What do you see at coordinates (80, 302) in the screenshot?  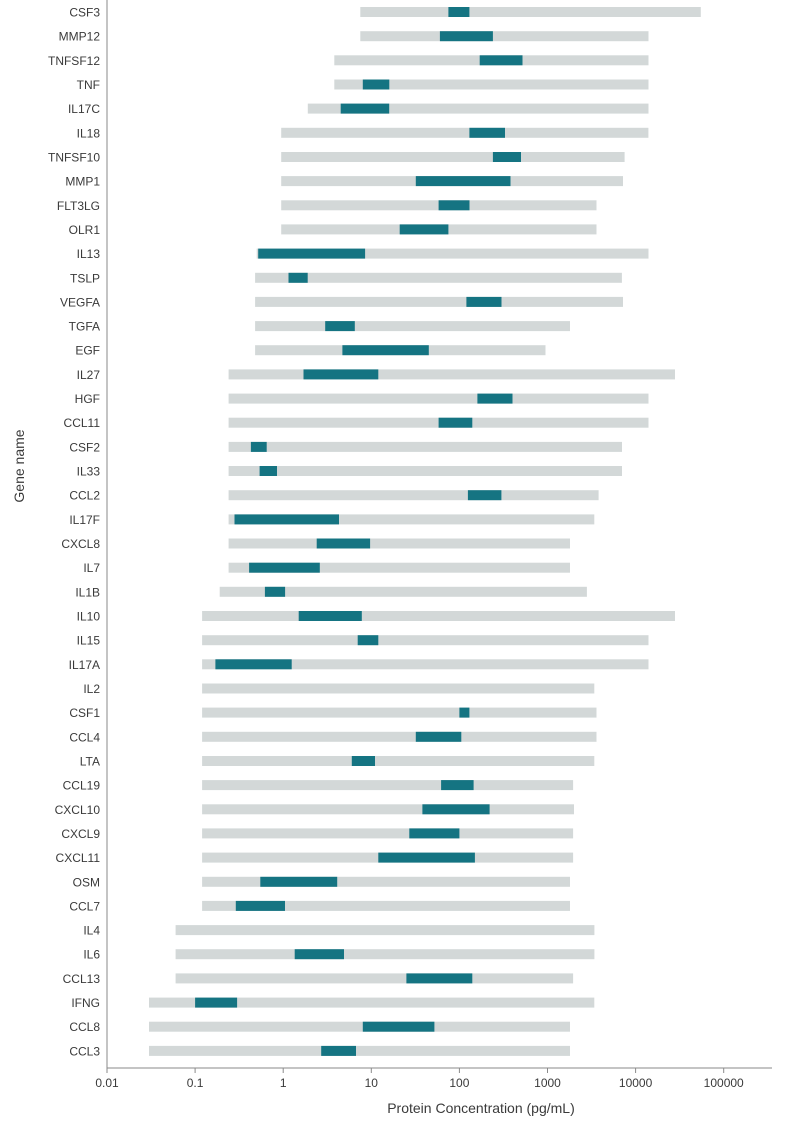 I see `gene-label: VEGFA` at bounding box center [80, 302].